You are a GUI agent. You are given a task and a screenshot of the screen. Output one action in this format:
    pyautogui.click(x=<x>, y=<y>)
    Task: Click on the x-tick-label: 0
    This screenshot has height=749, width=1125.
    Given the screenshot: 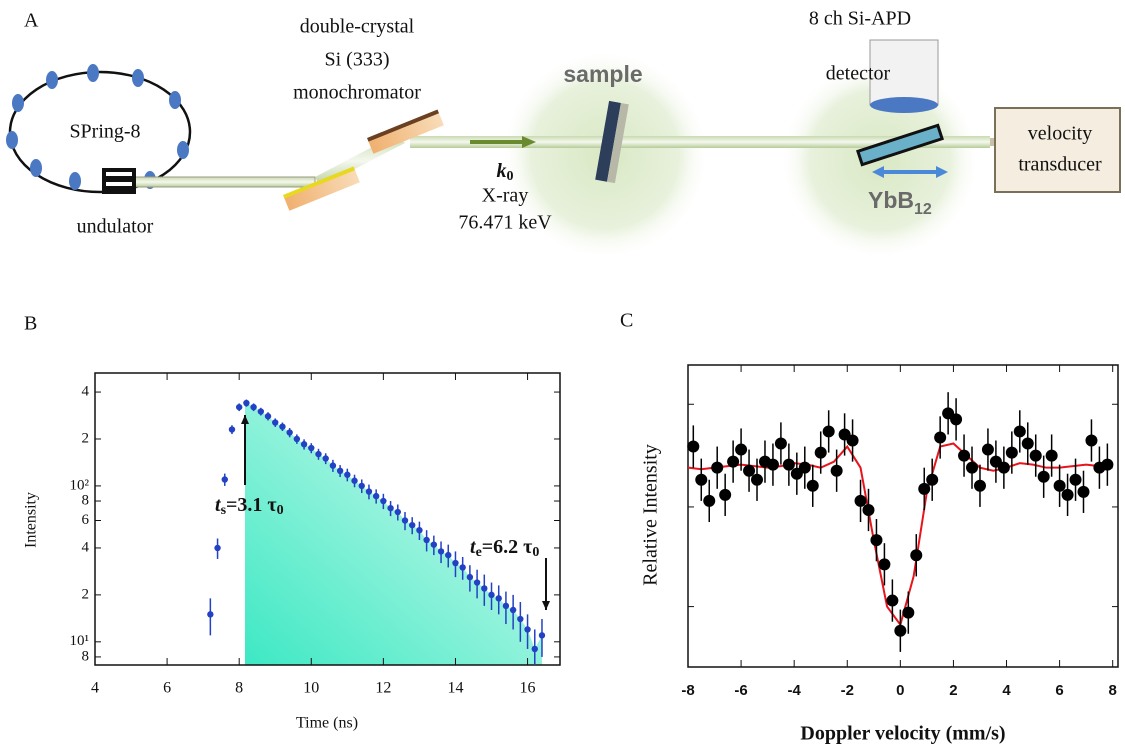 What is the action you would take?
    pyautogui.click(x=900, y=690)
    